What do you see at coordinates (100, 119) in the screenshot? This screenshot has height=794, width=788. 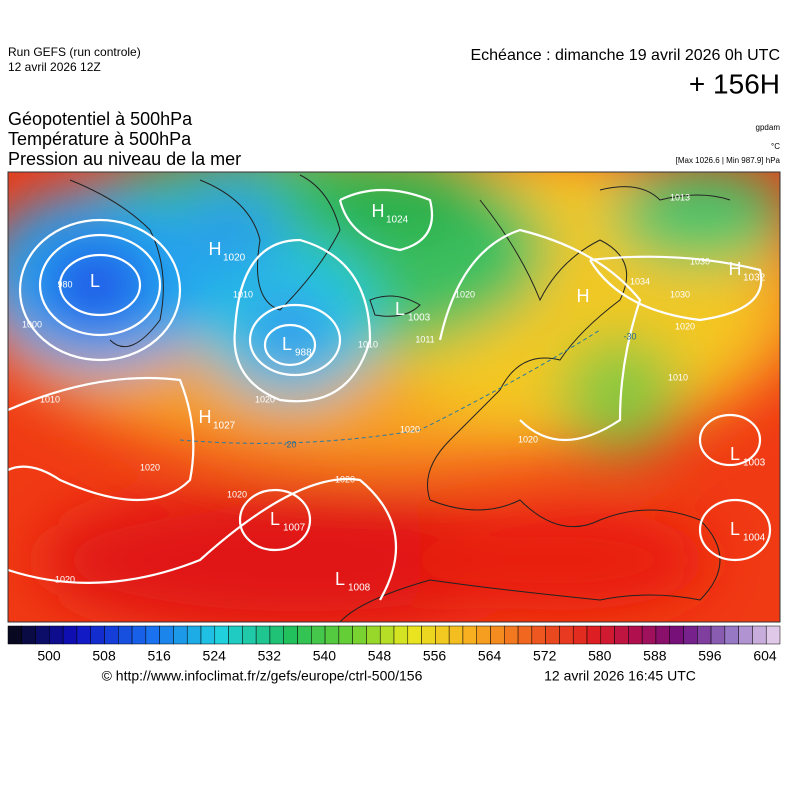 I see `field: Géopotentiel à 500hPa` at bounding box center [100, 119].